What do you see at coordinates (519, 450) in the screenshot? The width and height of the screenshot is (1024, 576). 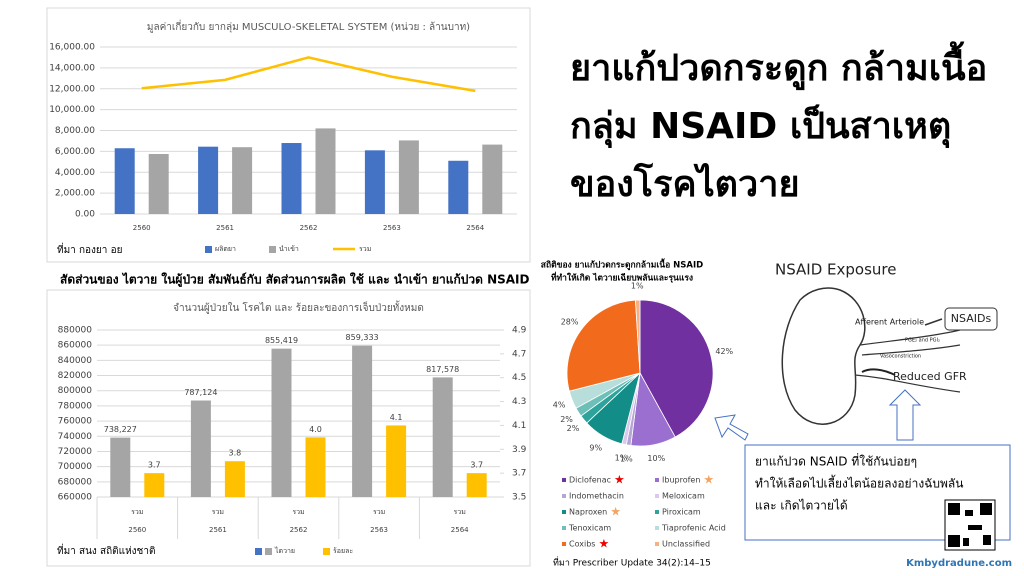 I see `y2-tick-label: 3.9` at bounding box center [519, 450].